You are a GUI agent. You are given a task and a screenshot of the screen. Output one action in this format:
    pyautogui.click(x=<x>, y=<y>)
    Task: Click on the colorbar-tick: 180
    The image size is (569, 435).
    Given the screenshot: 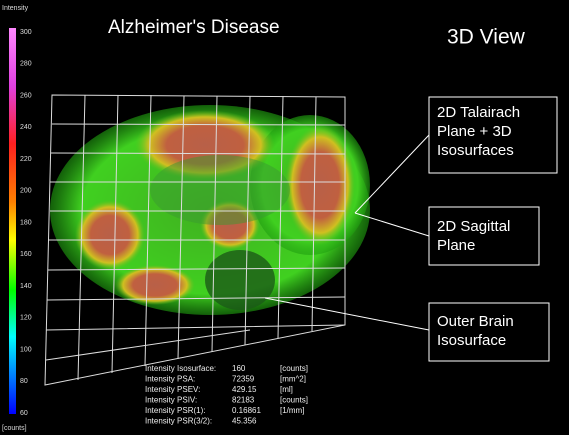 What is the action you would take?
    pyautogui.click(x=26, y=222)
    